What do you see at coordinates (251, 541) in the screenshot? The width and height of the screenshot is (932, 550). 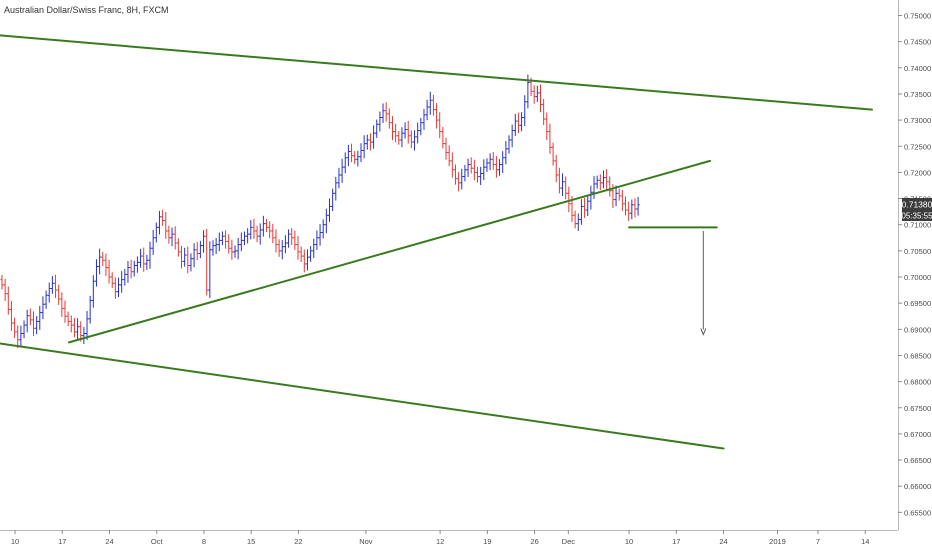 I see `x-tick-label: 15` at bounding box center [251, 541].